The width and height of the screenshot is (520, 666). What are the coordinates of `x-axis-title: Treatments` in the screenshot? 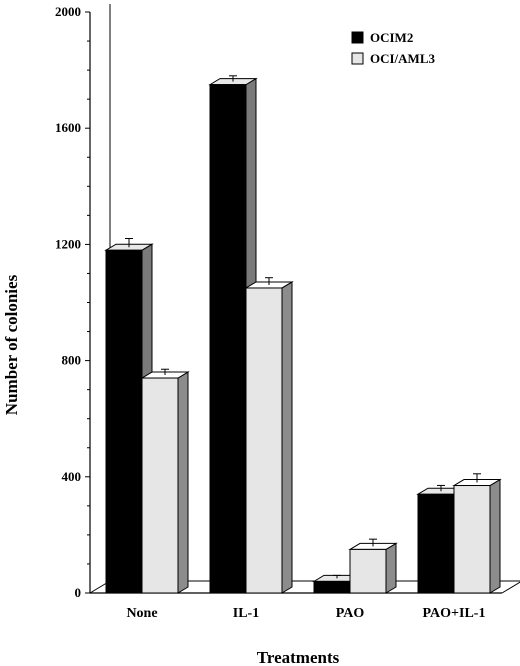 It's located at (298, 657).